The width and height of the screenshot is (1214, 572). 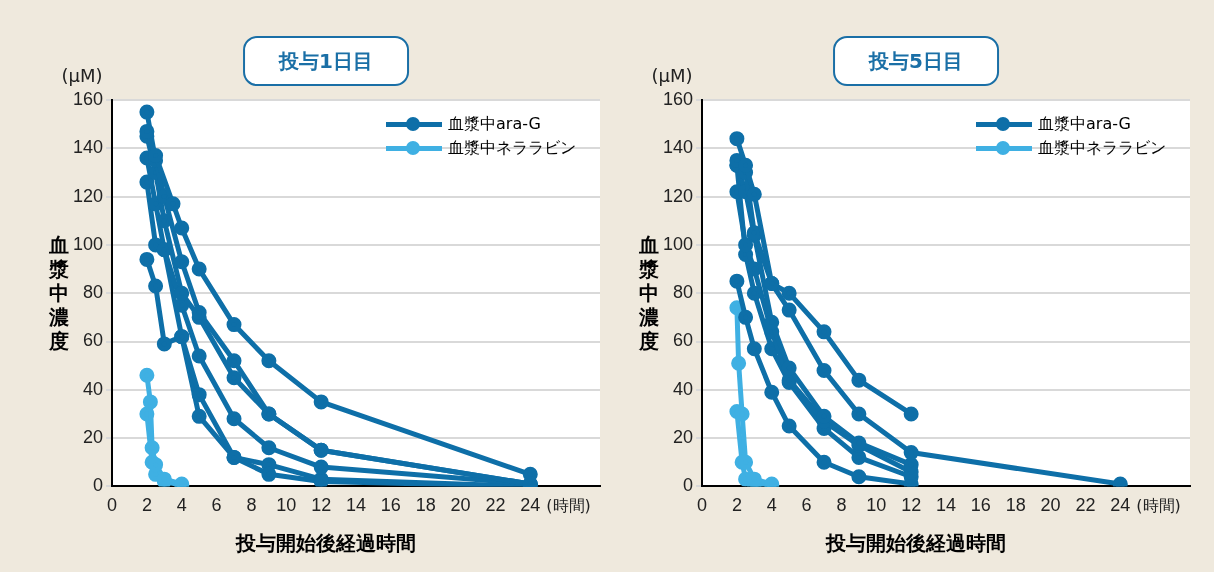 What do you see at coordinates (916, 61) in the screenshot?
I see `chart-title: 投与5日目` at bounding box center [916, 61].